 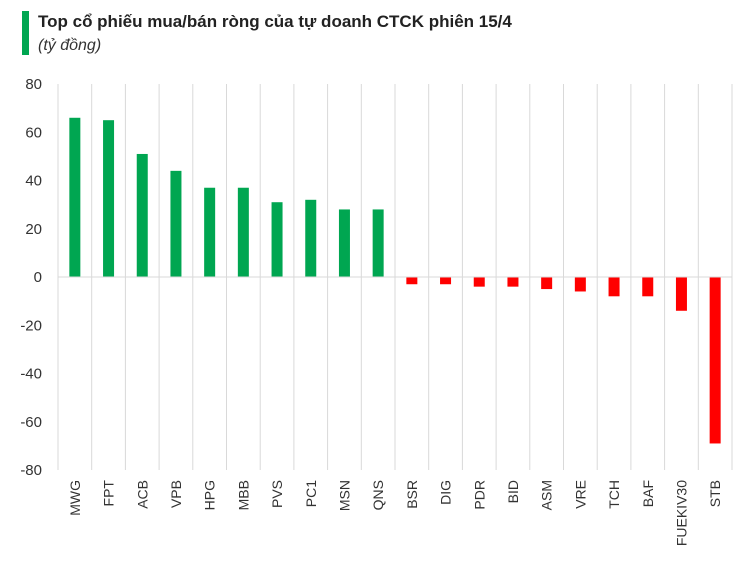 What do you see at coordinates (412, 281) in the screenshot?
I see `bar-bsr` at bounding box center [412, 281].